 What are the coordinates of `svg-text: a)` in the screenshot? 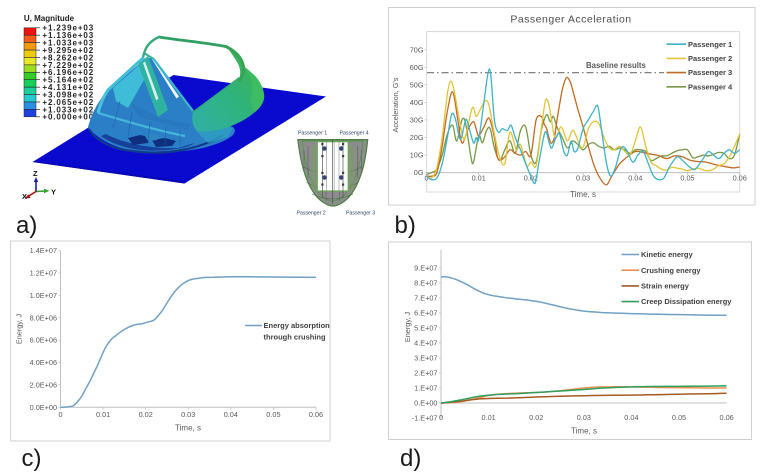 It's located at (26, 225).